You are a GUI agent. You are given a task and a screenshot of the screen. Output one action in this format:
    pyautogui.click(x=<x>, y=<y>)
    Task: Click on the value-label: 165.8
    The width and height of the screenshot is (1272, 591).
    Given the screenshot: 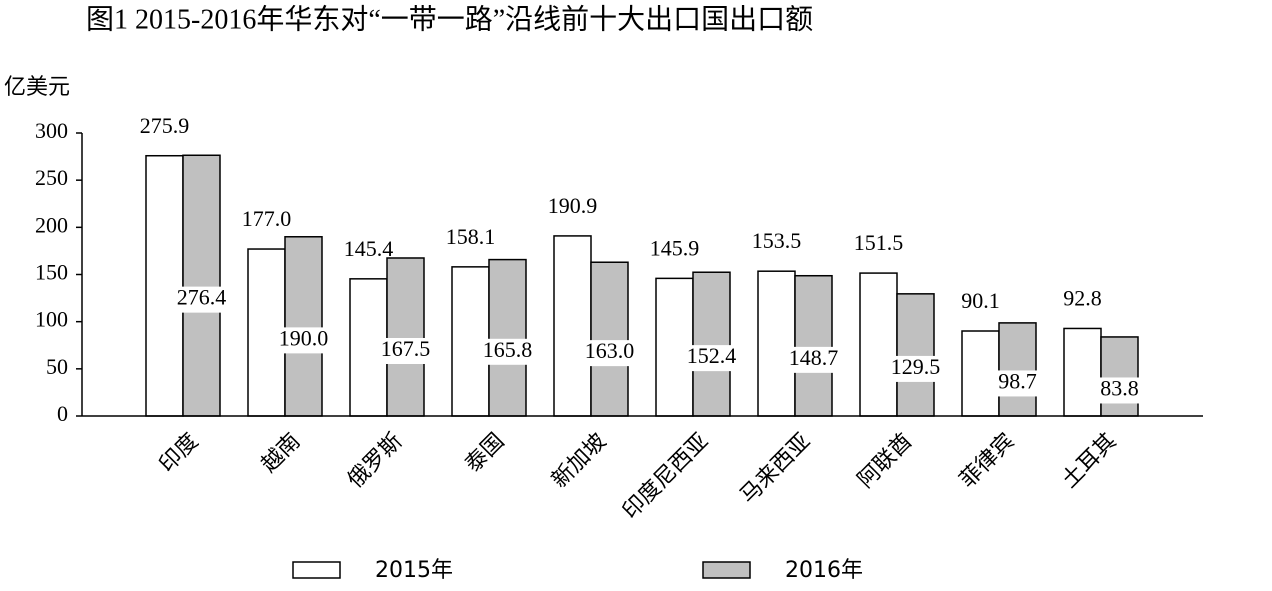 What is the action you would take?
    pyautogui.click(x=508, y=349)
    